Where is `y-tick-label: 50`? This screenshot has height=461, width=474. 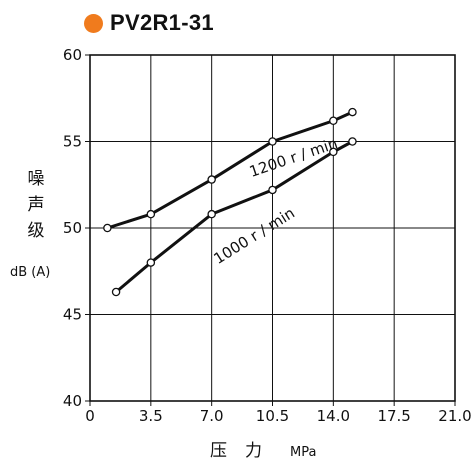 y-tick-label: 50 is located at coordinates (72, 228).